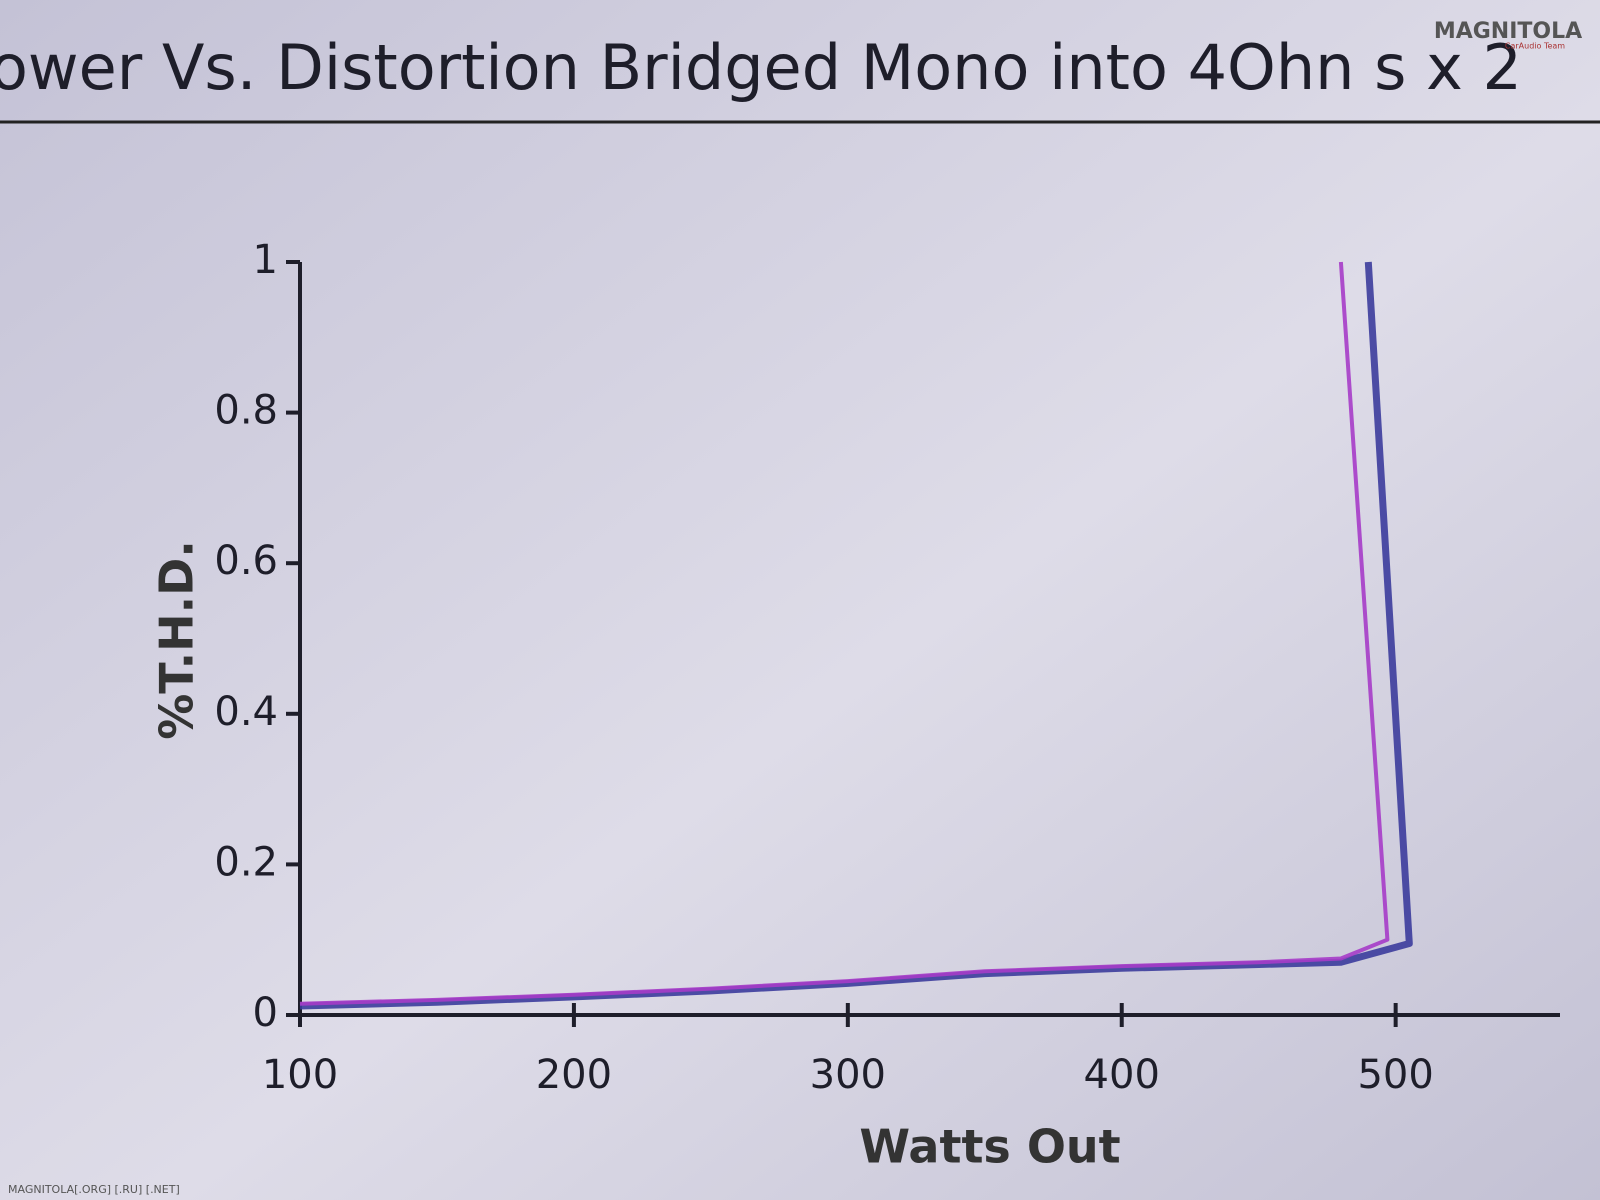 Image resolution: width=1600 pixels, height=1200 pixels. What do you see at coordinates (989, 1147) in the screenshot?
I see `x-axis-title: Watts Out` at bounding box center [989, 1147].